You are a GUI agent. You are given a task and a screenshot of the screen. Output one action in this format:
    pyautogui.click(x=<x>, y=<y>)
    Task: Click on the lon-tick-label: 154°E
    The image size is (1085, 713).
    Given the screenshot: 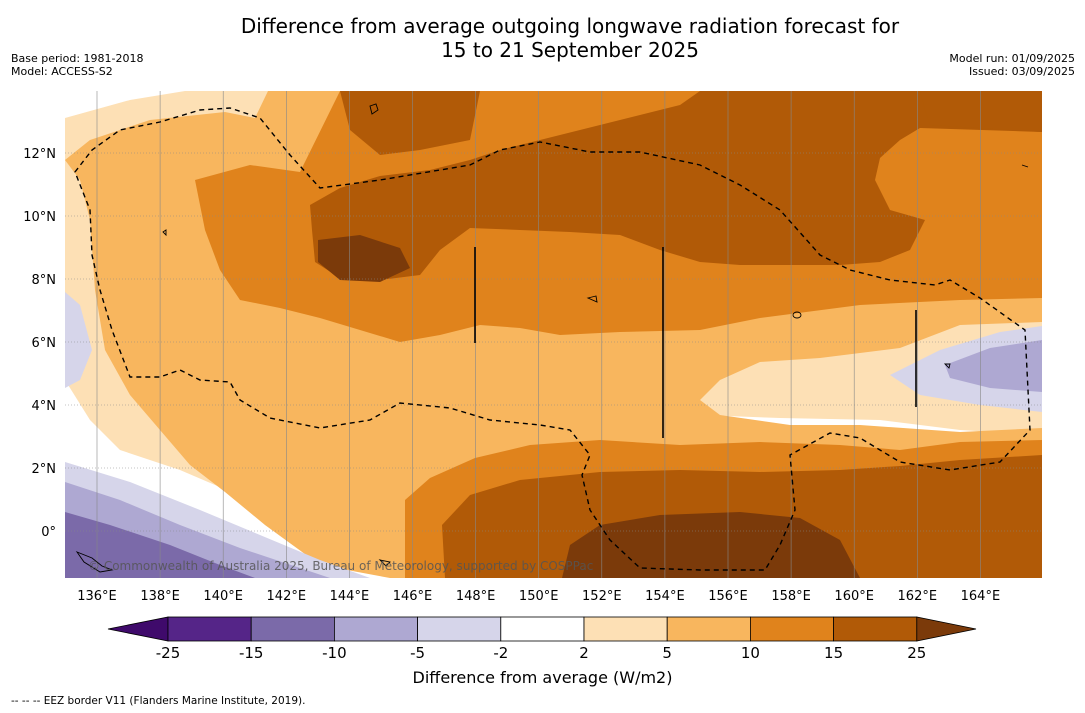 What is the action you would take?
    pyautogui.click(x=665, y=596)
    